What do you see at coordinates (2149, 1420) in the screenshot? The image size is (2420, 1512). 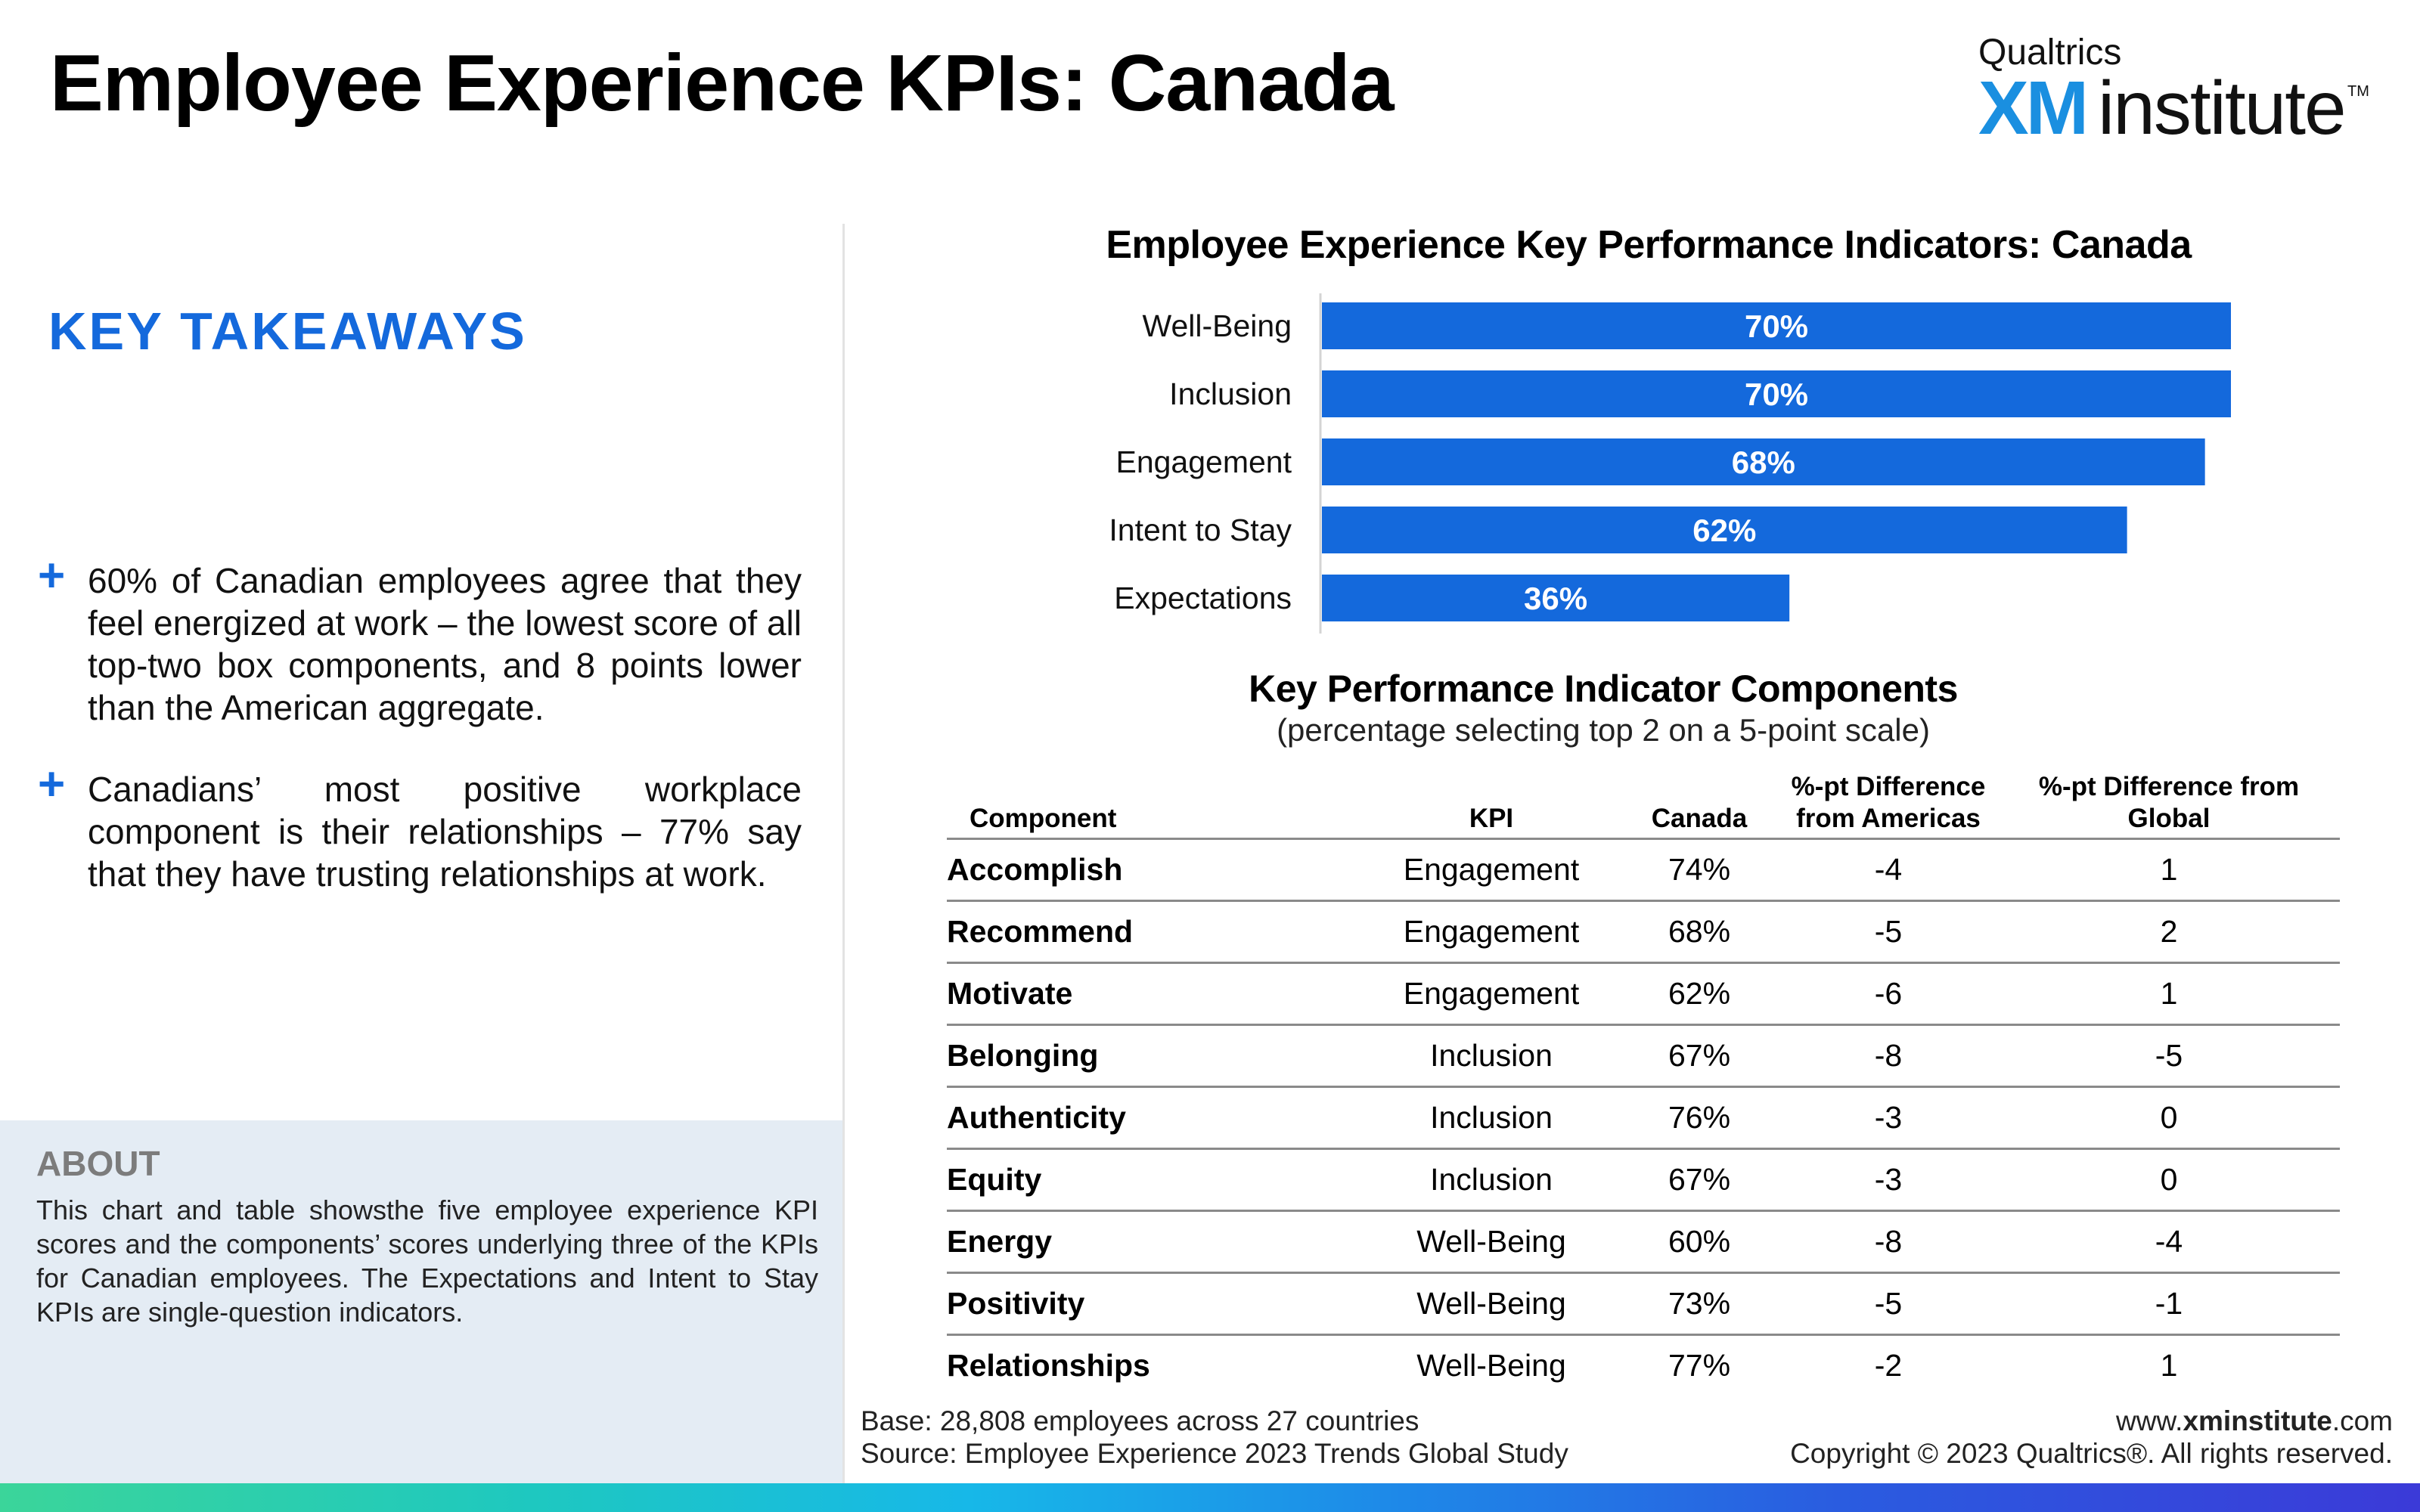 I see `url-prefix: www.` at bounding box center [2149, 1420].